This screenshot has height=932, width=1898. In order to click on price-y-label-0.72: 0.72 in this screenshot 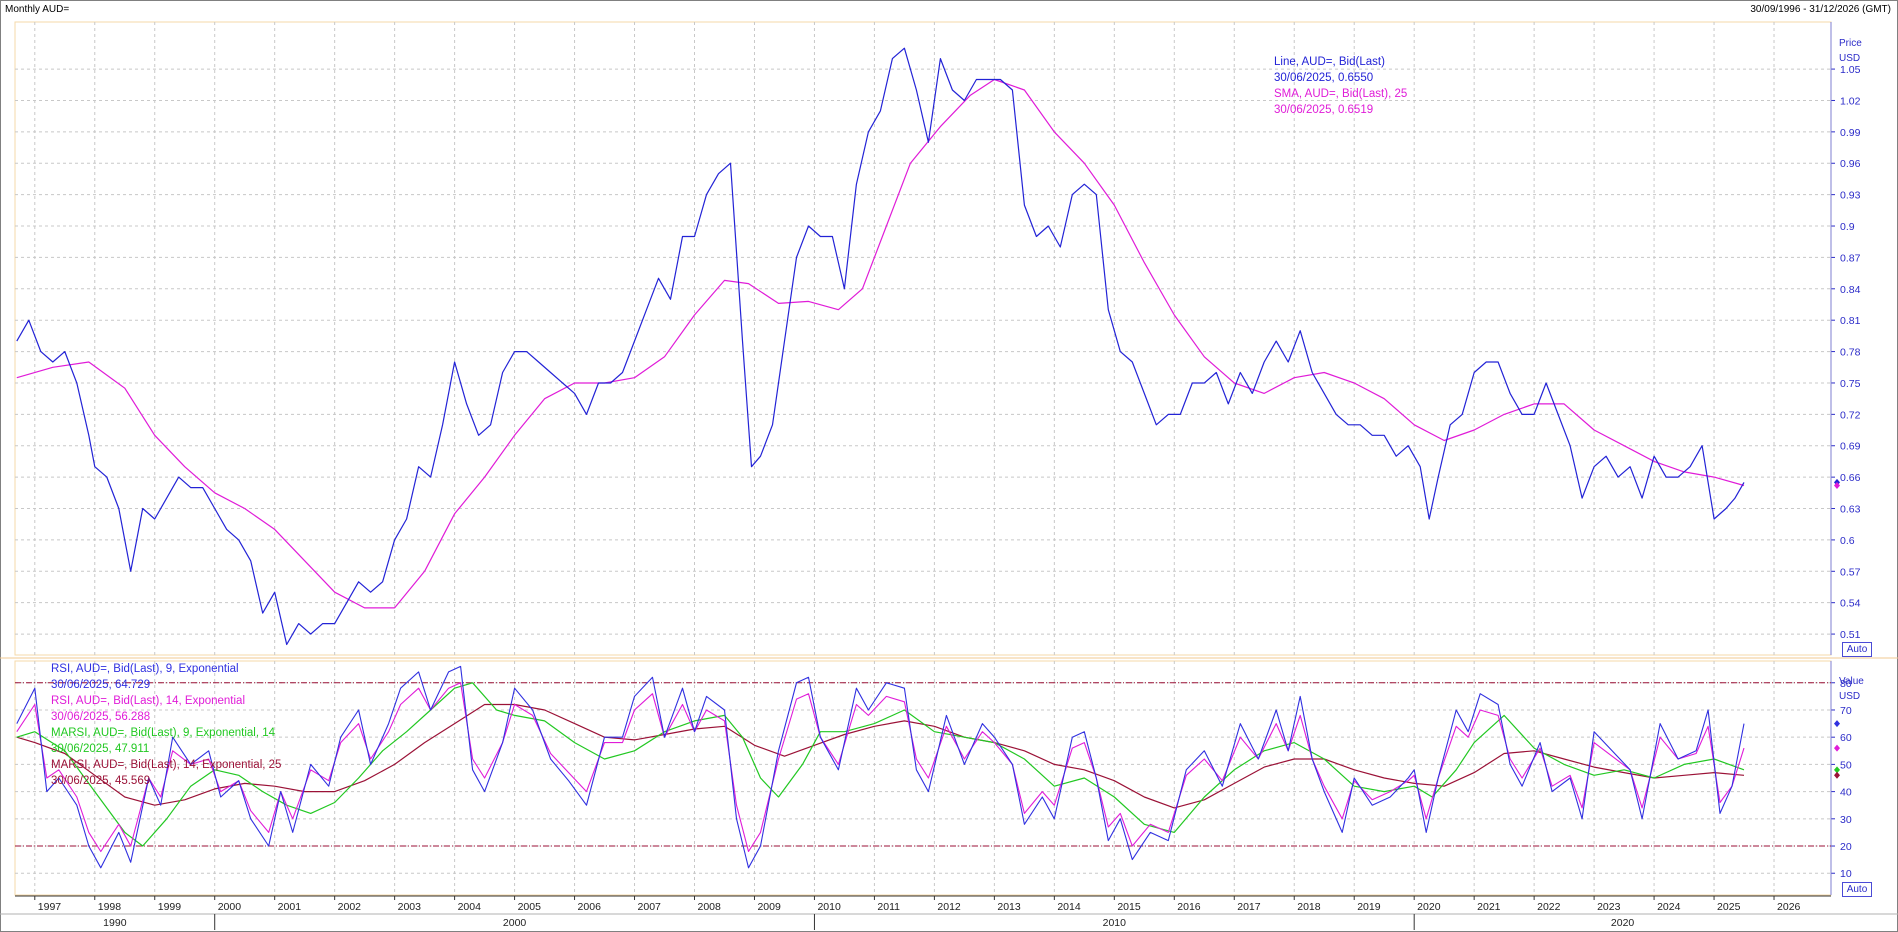, I will do `click(1850, 415)`.